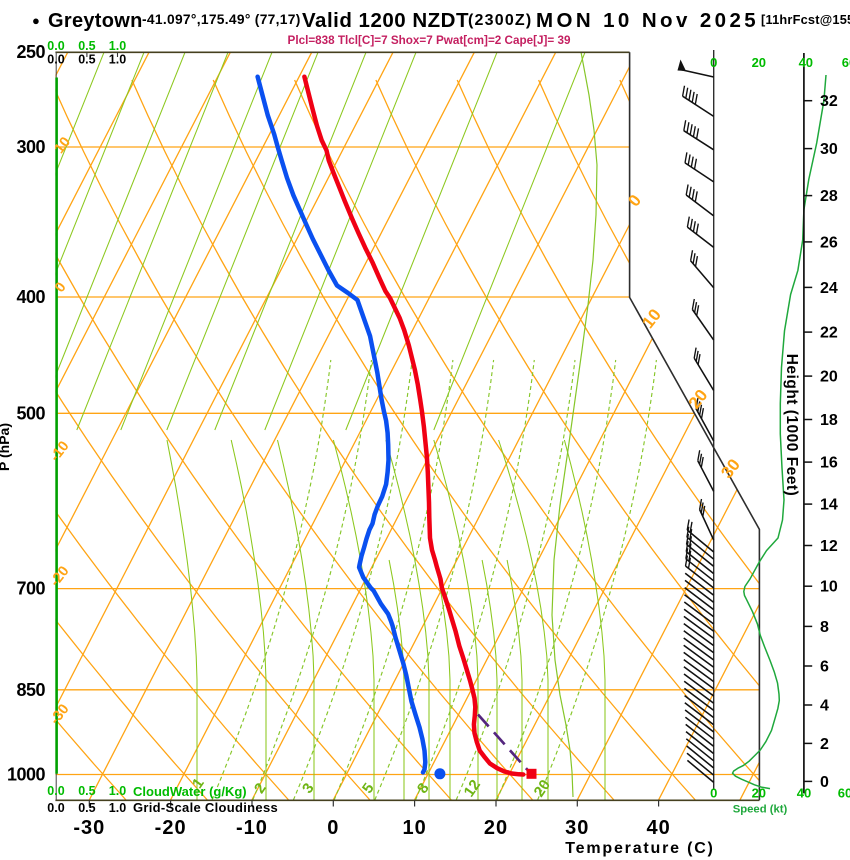  I want to click on svg-text: 8, so click(824, 627).